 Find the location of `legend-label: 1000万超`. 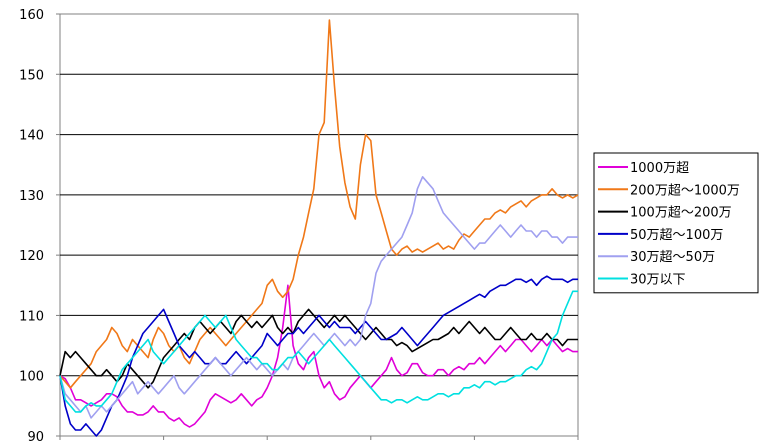

legend-label: 1000万超 is located at coordinates (659, 168).